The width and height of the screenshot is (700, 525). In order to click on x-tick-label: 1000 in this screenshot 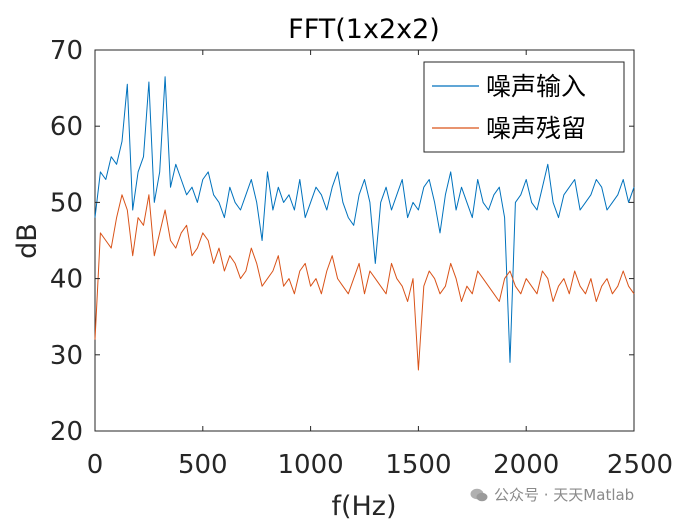, I will do `click(311, 465)`.